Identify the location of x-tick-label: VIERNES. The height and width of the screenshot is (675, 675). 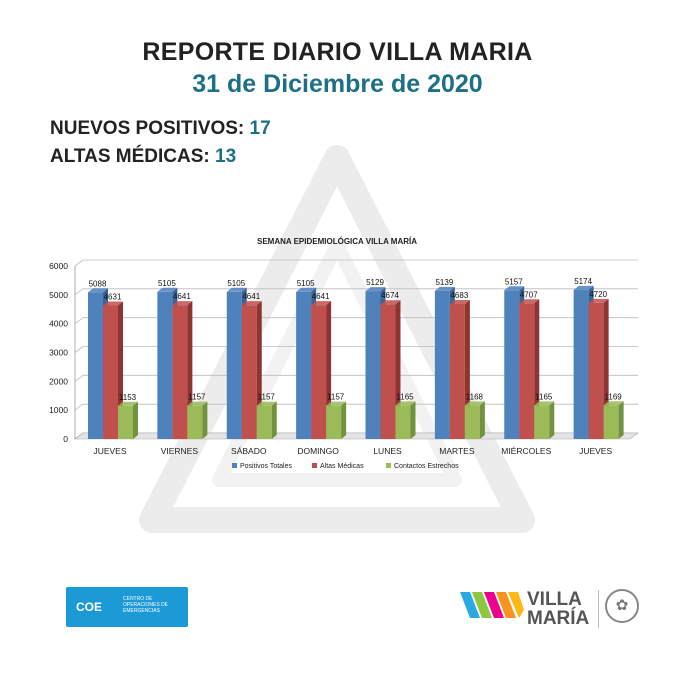
(180, 451).